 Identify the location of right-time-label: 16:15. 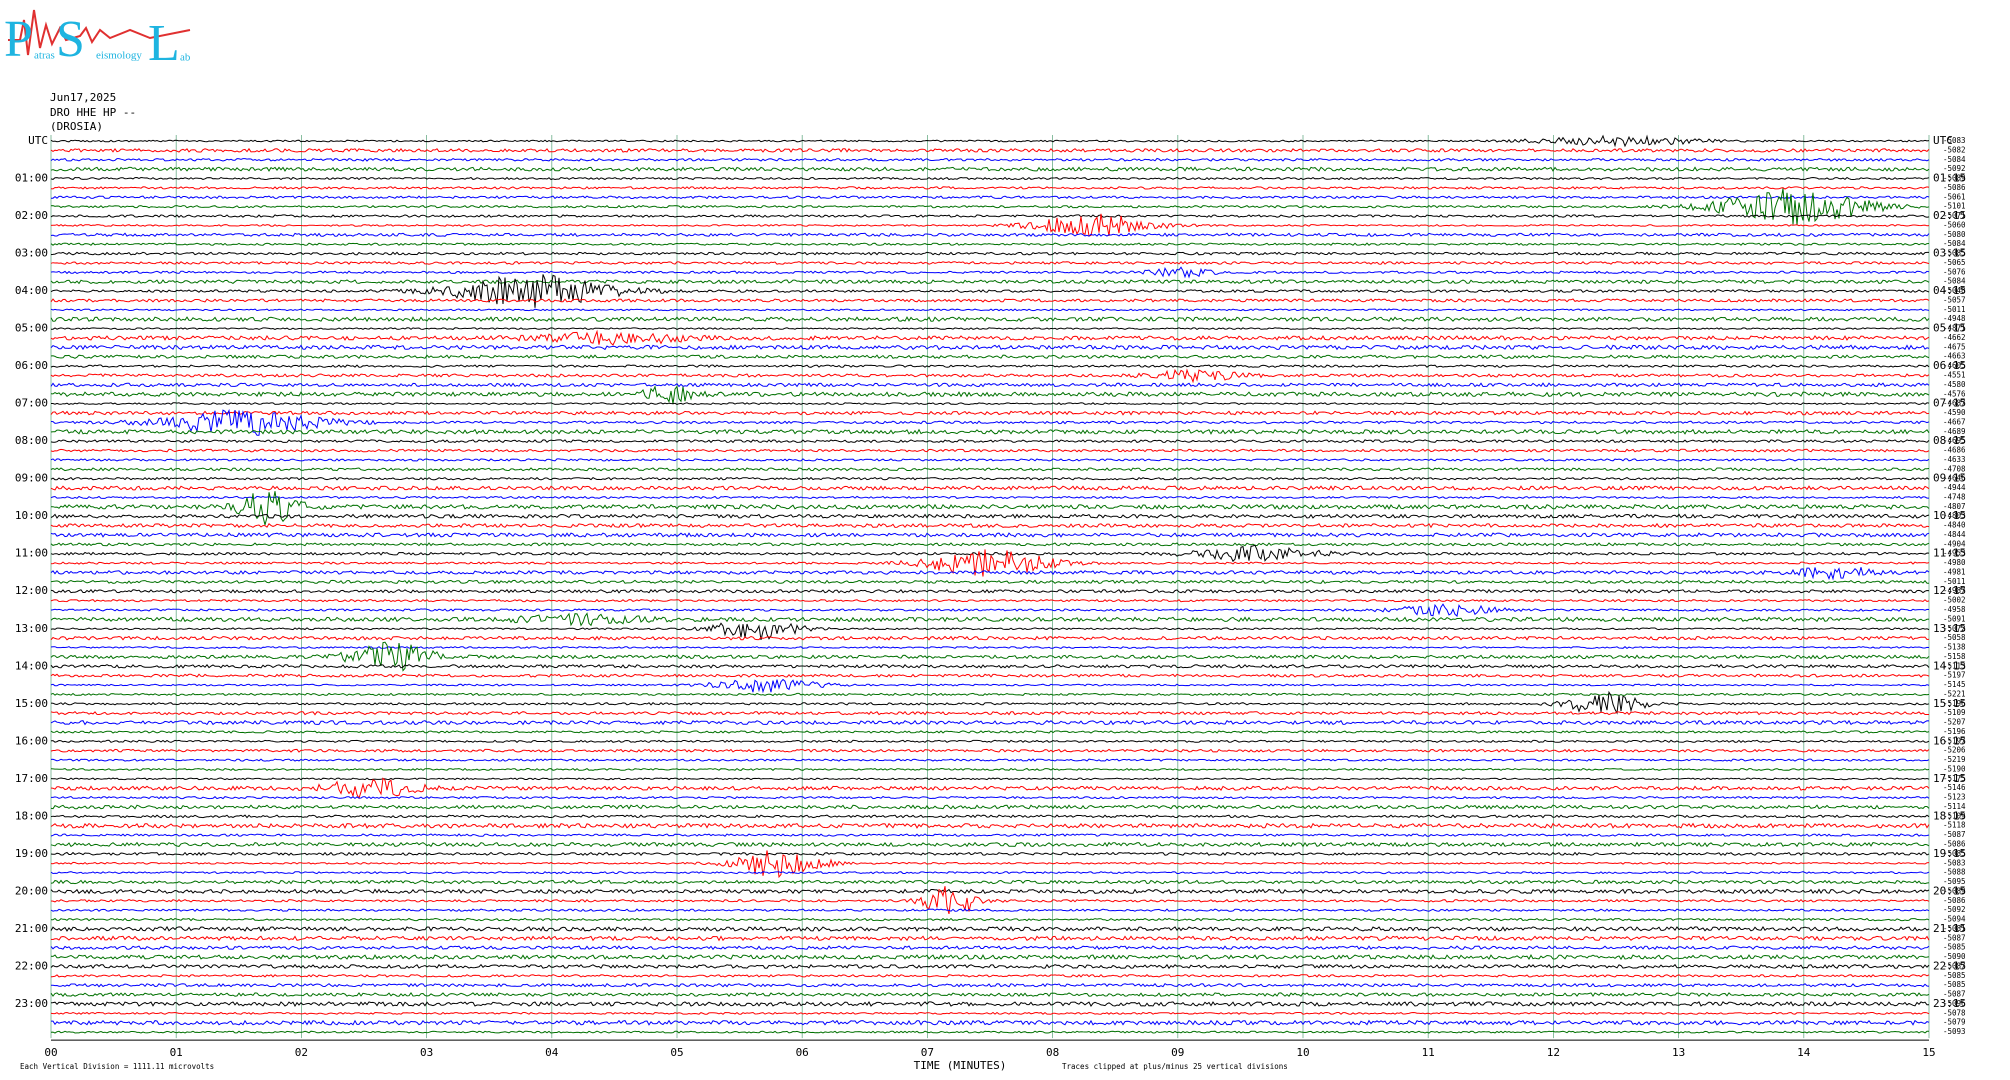
(1949, 740).